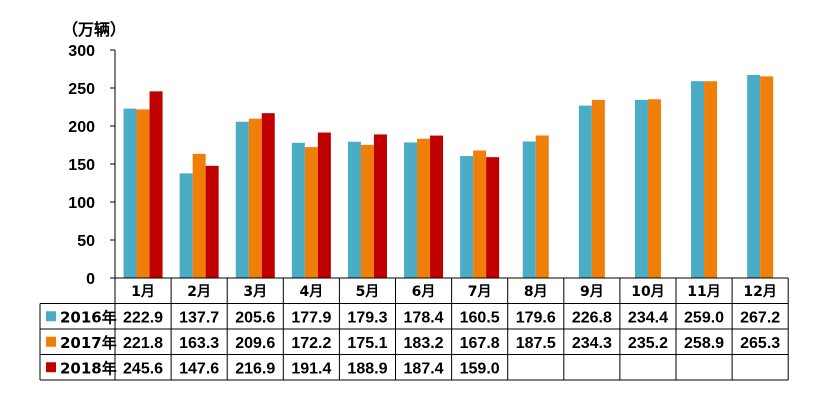 The image size is (831, 403). I want to click on bar-2018年-7月, so click(493, 217).